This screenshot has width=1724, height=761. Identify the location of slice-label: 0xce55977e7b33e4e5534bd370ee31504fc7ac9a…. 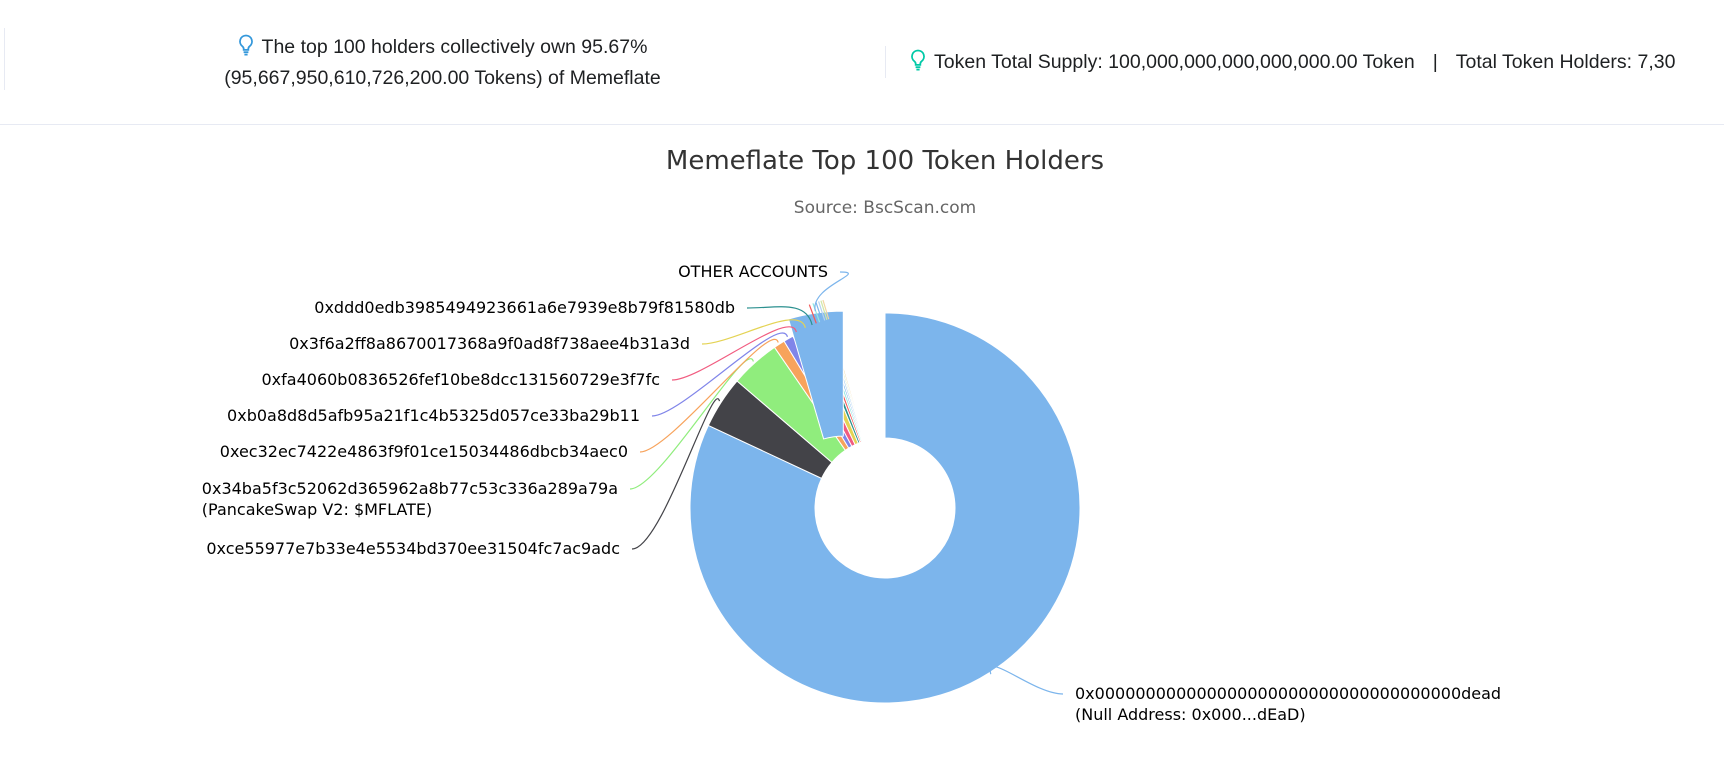
(413, 548).